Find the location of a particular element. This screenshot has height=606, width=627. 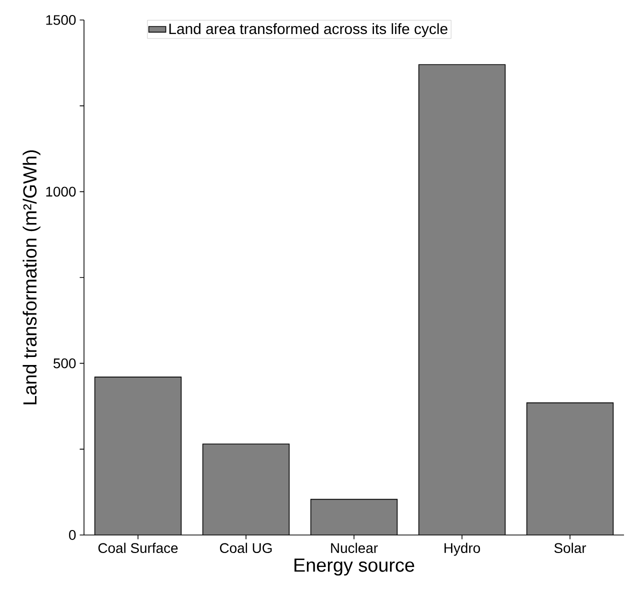

x-tick-label: Coal Surface is located at coordinates (138, 548).